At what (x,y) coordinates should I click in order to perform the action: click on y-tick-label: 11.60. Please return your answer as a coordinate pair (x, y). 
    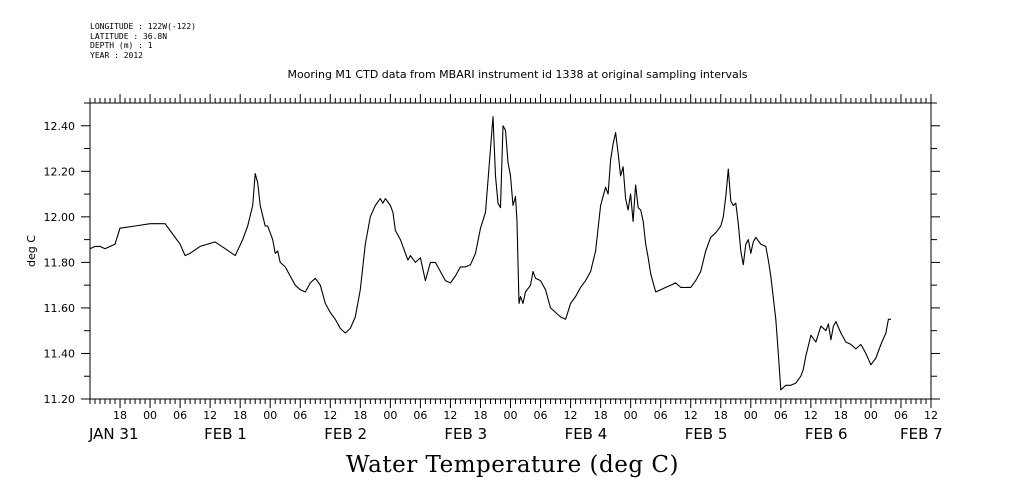
    Looking at the image, I should click on (60, 308).